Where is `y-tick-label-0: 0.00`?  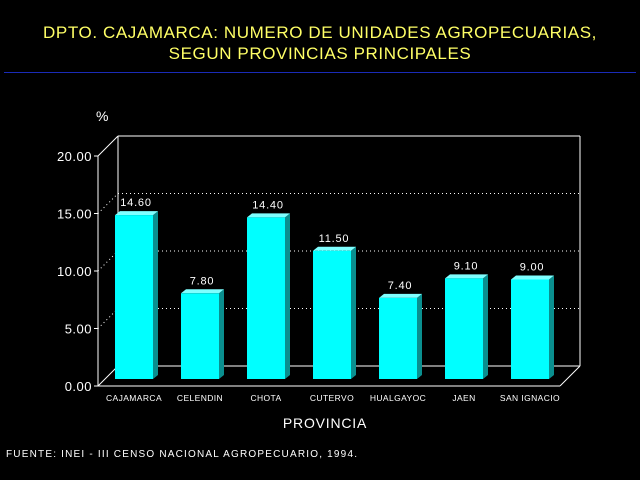 y-tick-label-0: 0.00 is located at coordinates (78, 386).